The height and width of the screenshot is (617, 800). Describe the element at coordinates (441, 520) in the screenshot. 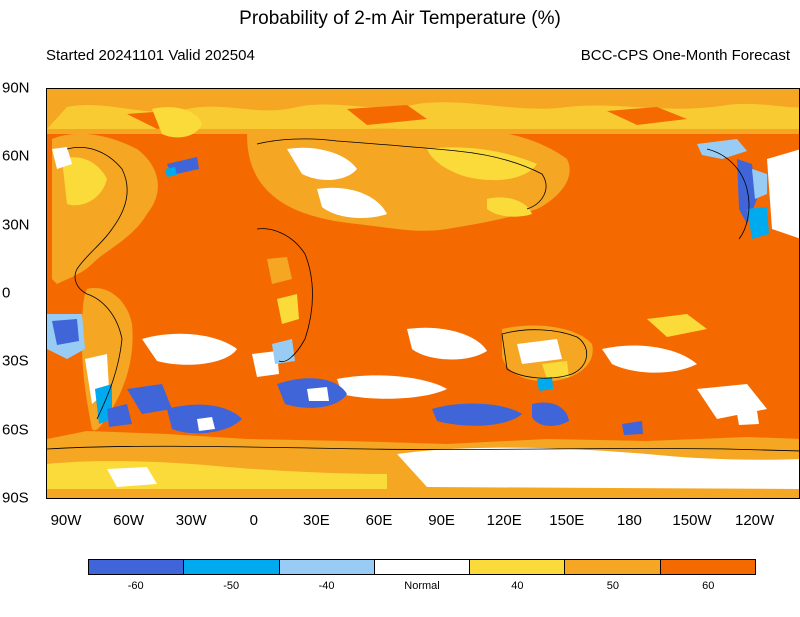

I see `lon-label: 90E` at that location.